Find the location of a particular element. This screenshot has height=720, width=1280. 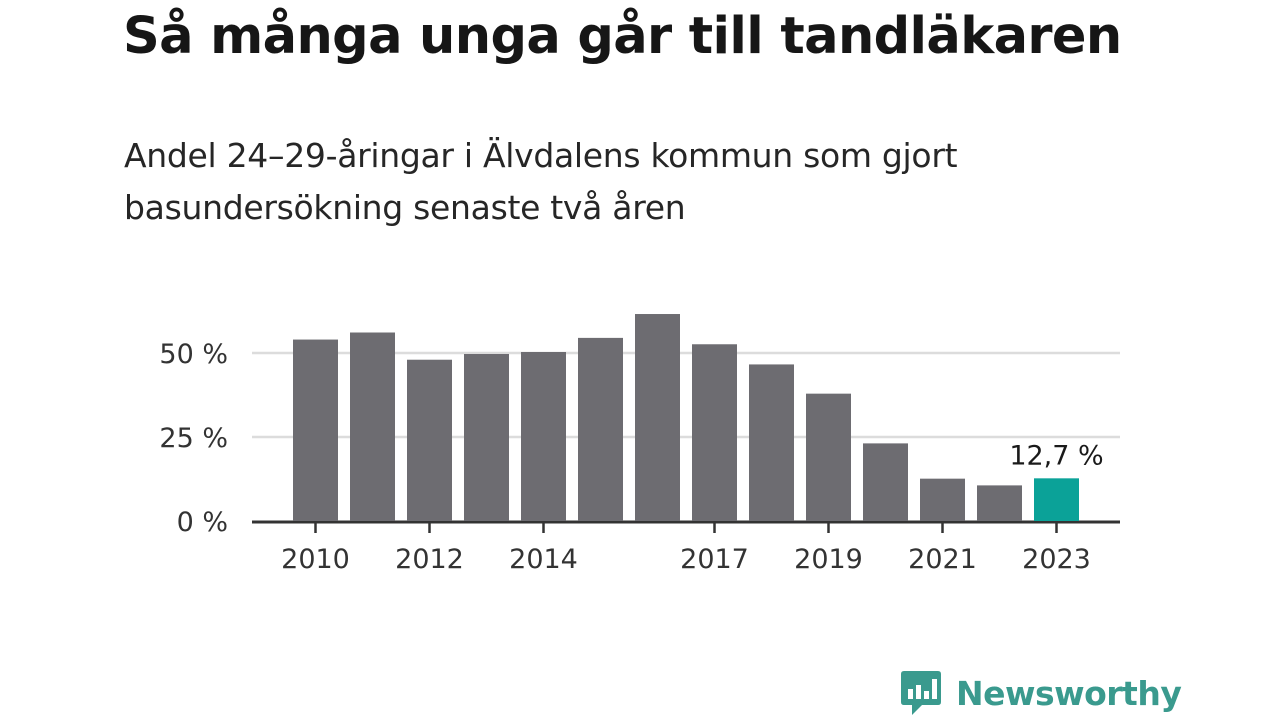

data-label-2023: 12,7 % is located at coordinates (1056, 455).